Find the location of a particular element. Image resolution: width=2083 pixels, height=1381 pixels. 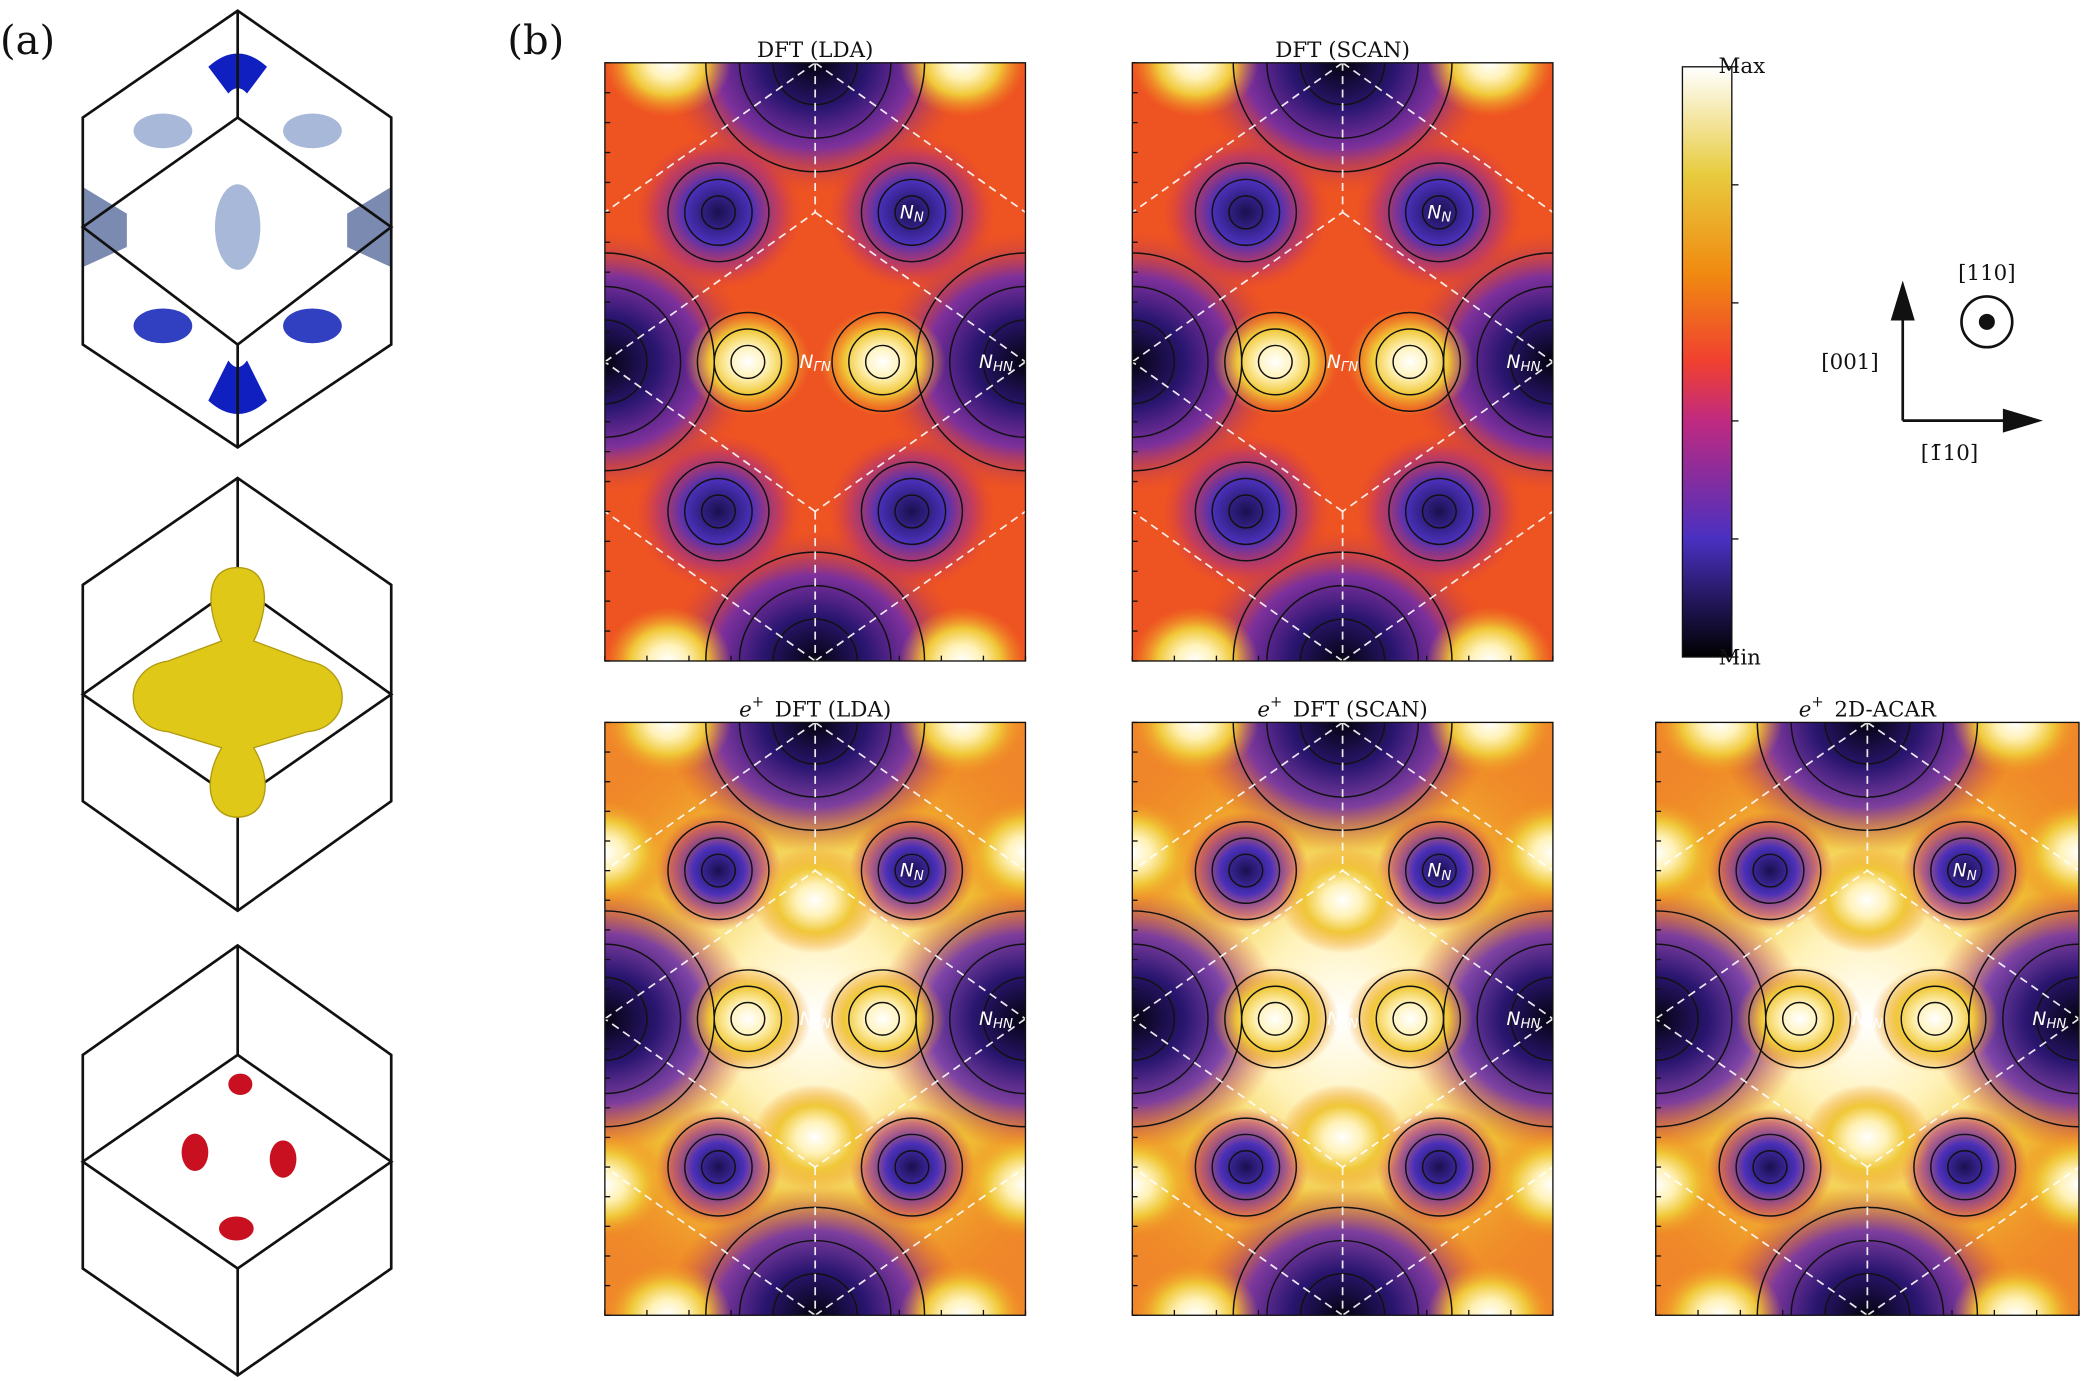

panel-label: (b) is located at coordinates (535, 41).